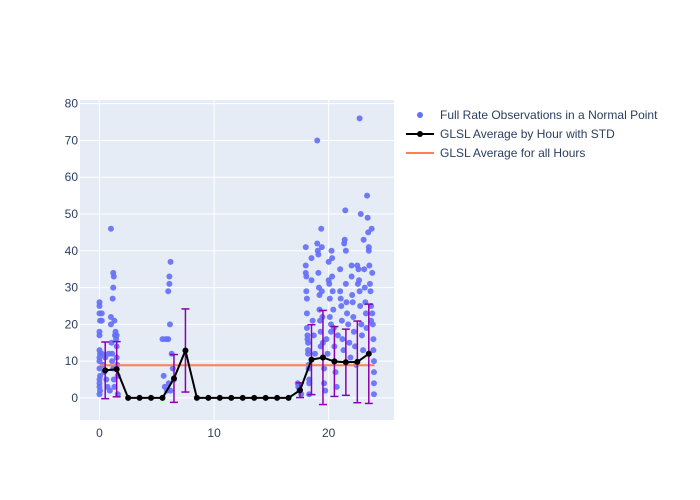  What do you see at coordinates (72, 177) in the screenshot?
I see `y-tick-label: 60` at bounding box center [72, 177].